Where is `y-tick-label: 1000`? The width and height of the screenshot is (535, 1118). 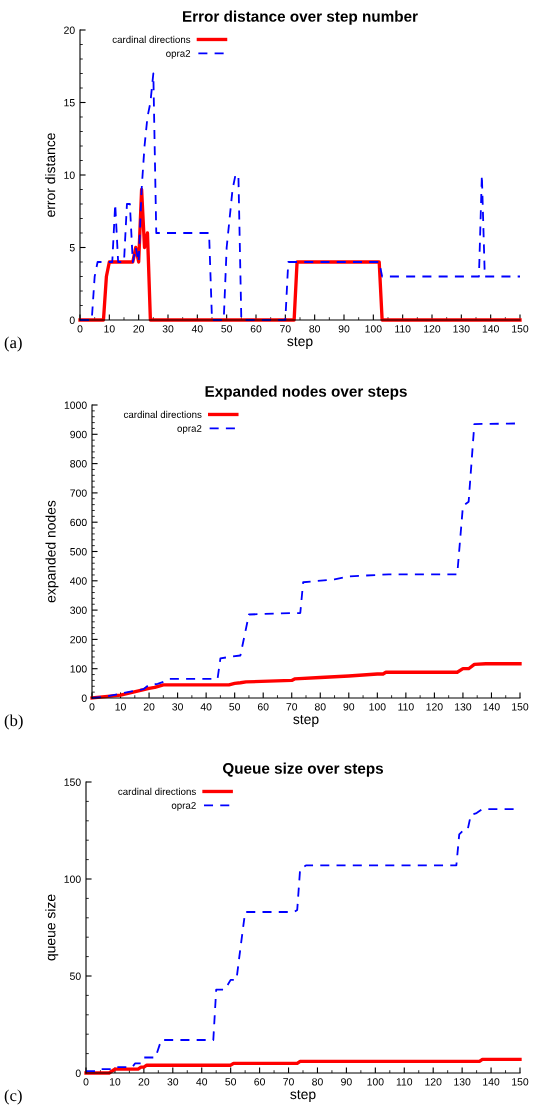 y-tick-label: 1000 is located at coordinates (75, 405).